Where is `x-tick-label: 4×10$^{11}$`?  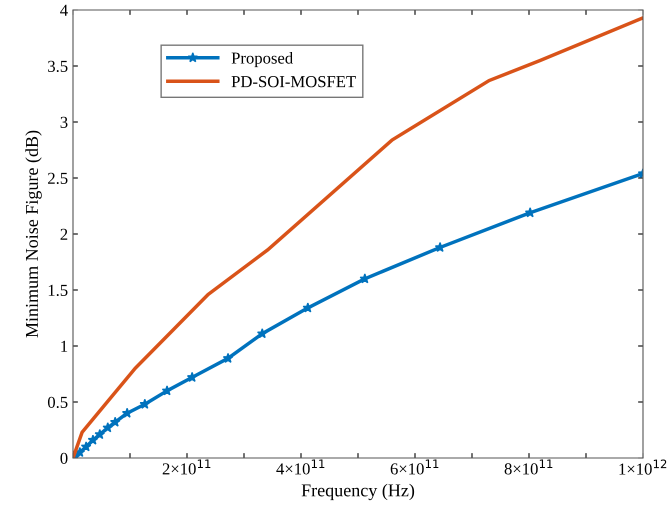 x-tick-label: 4×10$^{11}$ is located at coordinates (300, 467).